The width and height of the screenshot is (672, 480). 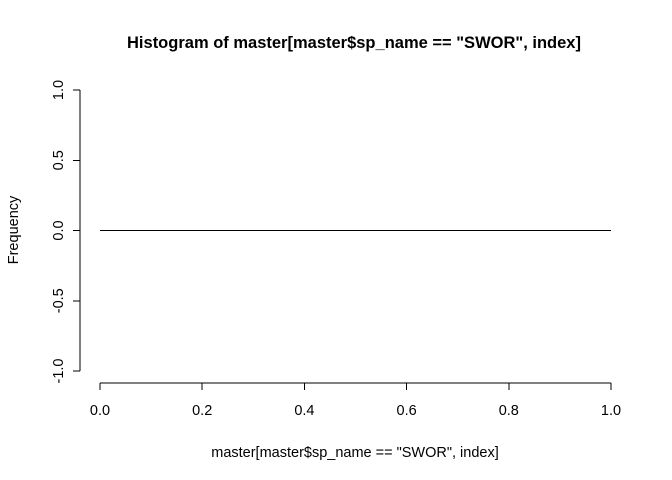 I want to click on x-axis-label: master[master$sp_name == "SWOR", index], so click(x=355, y=453).